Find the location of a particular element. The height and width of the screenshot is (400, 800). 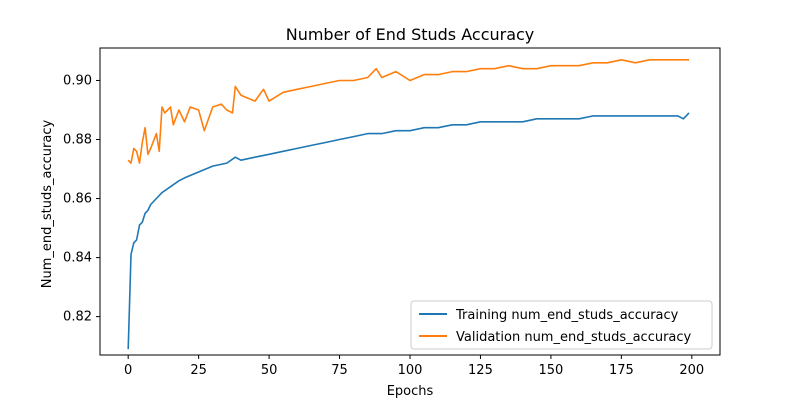

x-axis-ticks: 0 25 50 75 100 125 150 175 200 is located at coordinates (414, 366).